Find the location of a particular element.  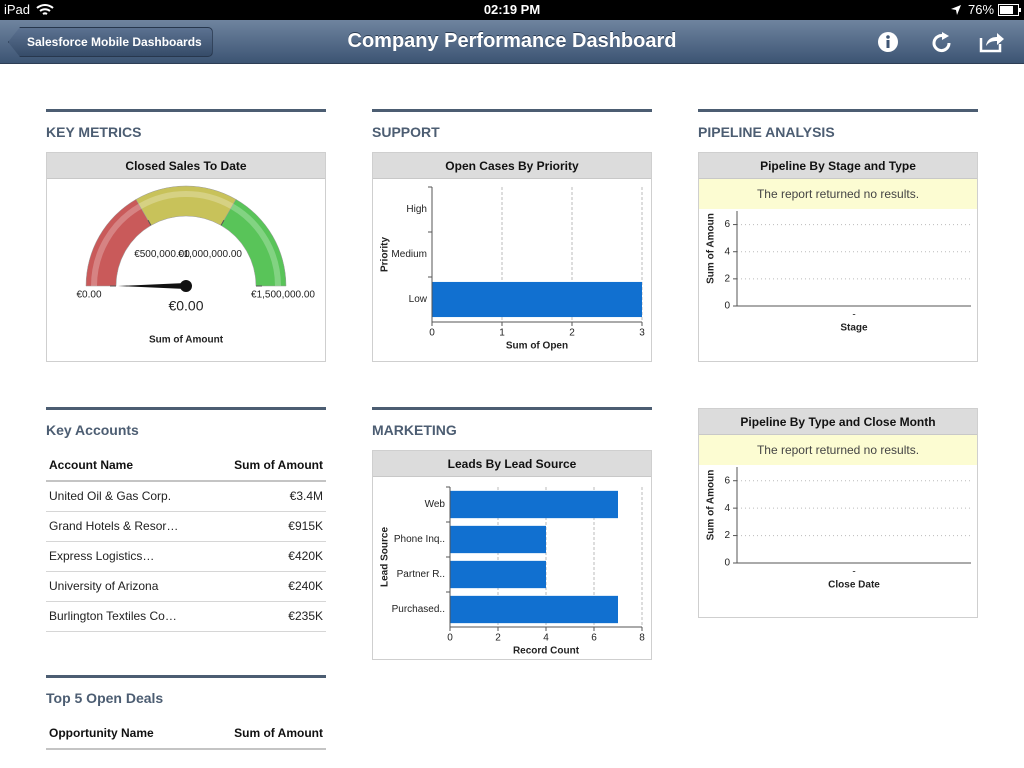

table-header: Account Name Sum of Amount is located at coordinates (186, 465).